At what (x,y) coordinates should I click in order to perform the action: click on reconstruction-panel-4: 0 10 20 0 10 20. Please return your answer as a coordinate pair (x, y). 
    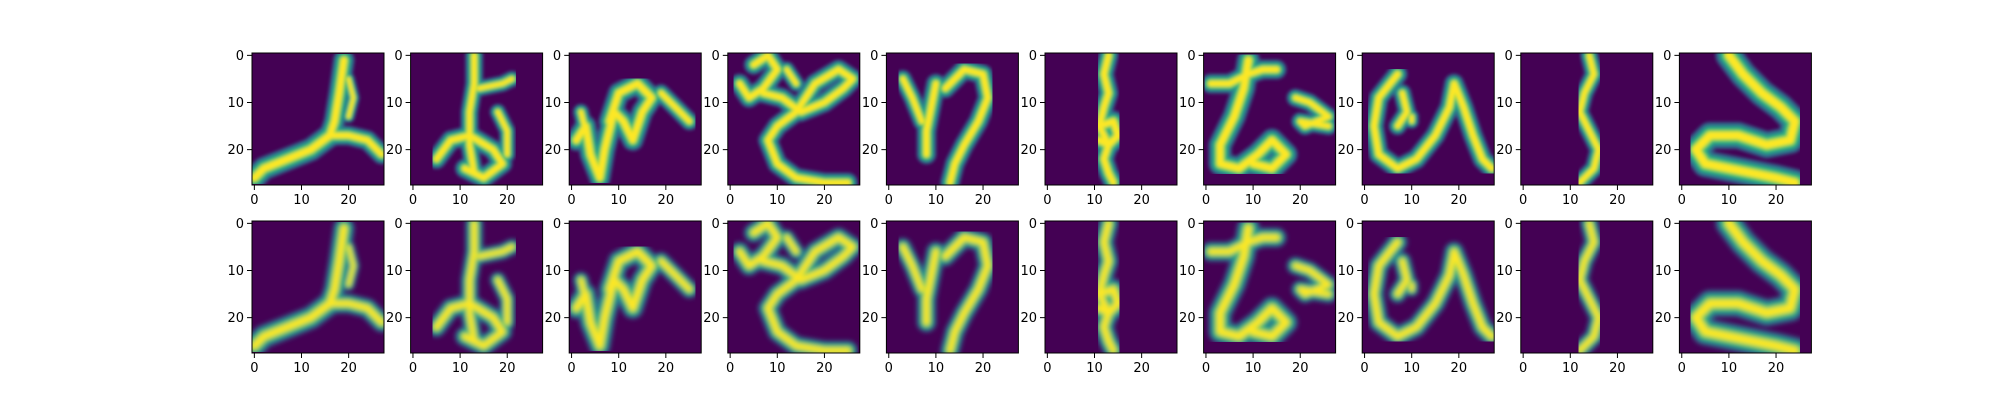
    Looking at the image, I should click on (782, 296).